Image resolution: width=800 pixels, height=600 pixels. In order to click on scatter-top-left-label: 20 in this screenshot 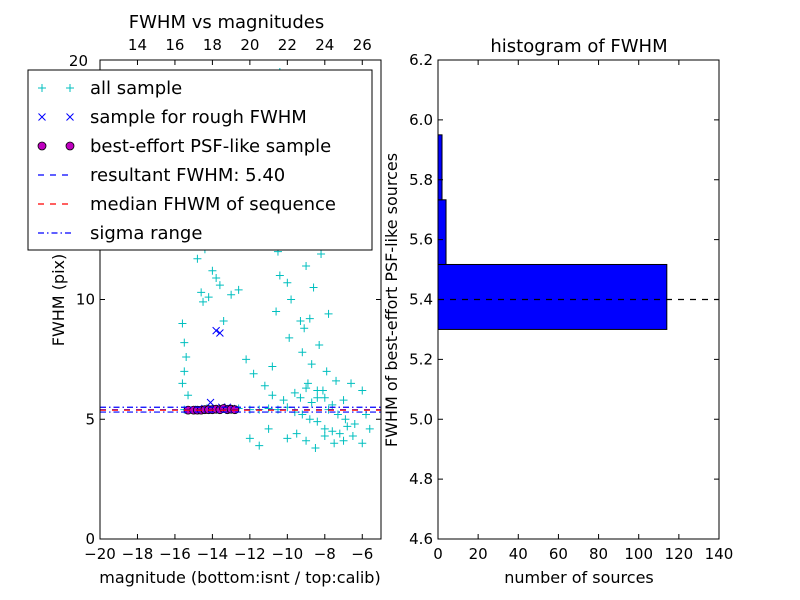, I will do `click(78, 61)`.